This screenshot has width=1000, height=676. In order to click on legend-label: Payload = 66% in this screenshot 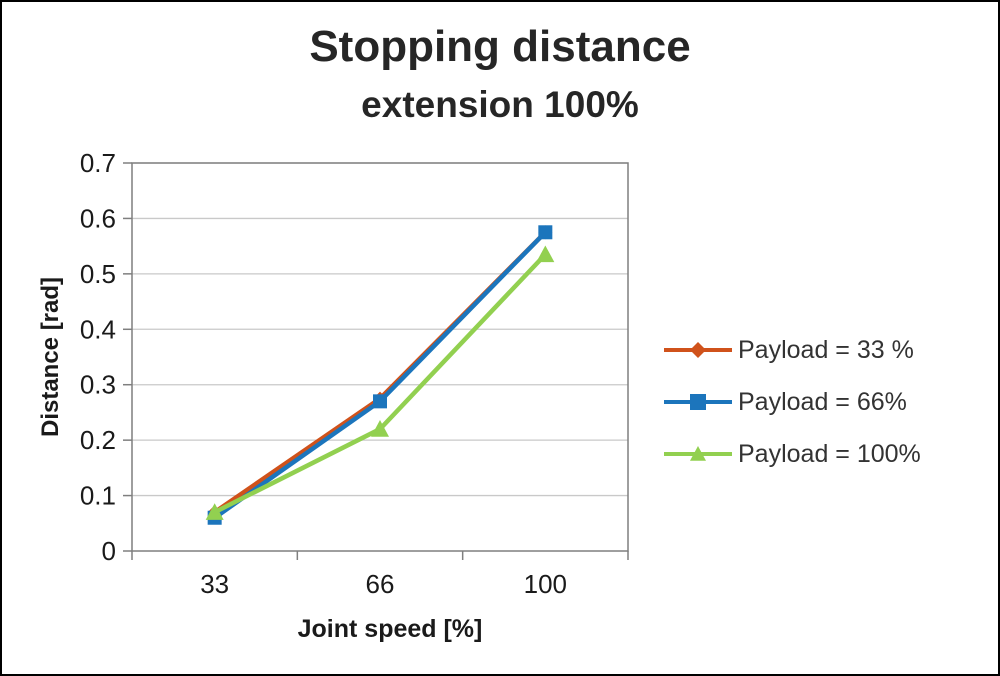, I will do `click(822, 401)`.